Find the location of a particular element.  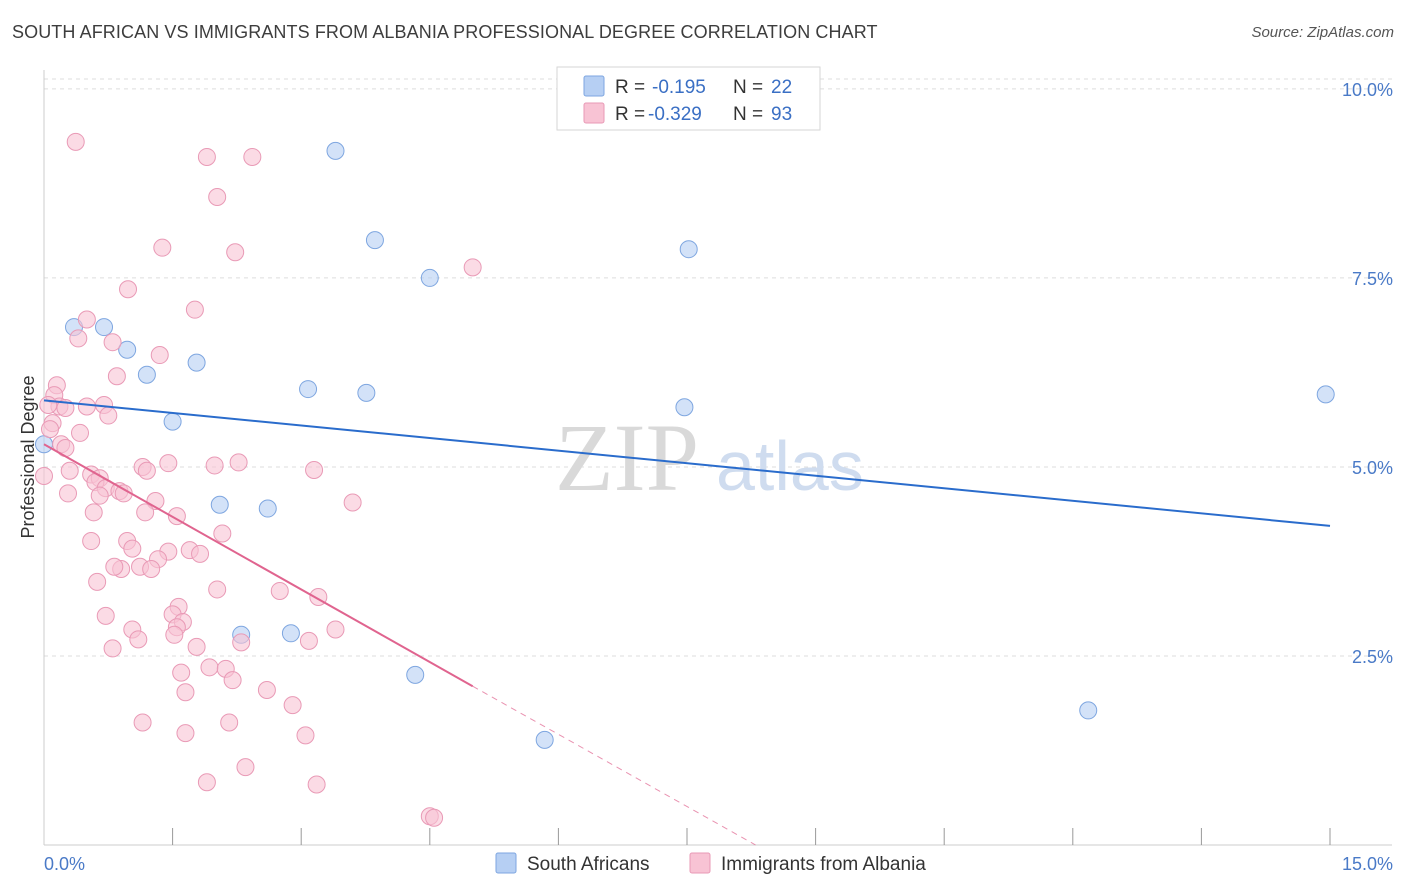

trend-line-south-africans is located at coordinates (687, 463).